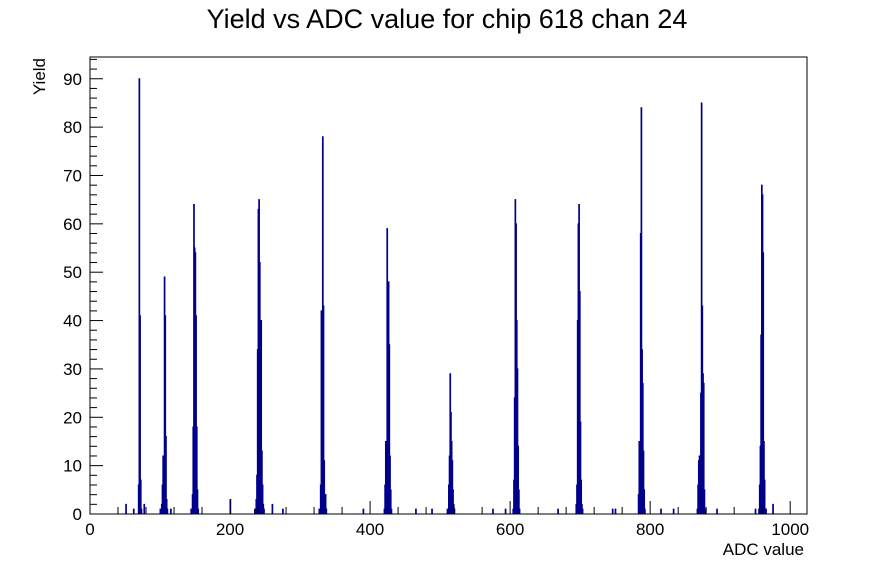 This screenshot has height=572, width=896. Describe the element at coordinates (39, 76) in the screenshot. I see `y-axis-title: Yield` at that location.